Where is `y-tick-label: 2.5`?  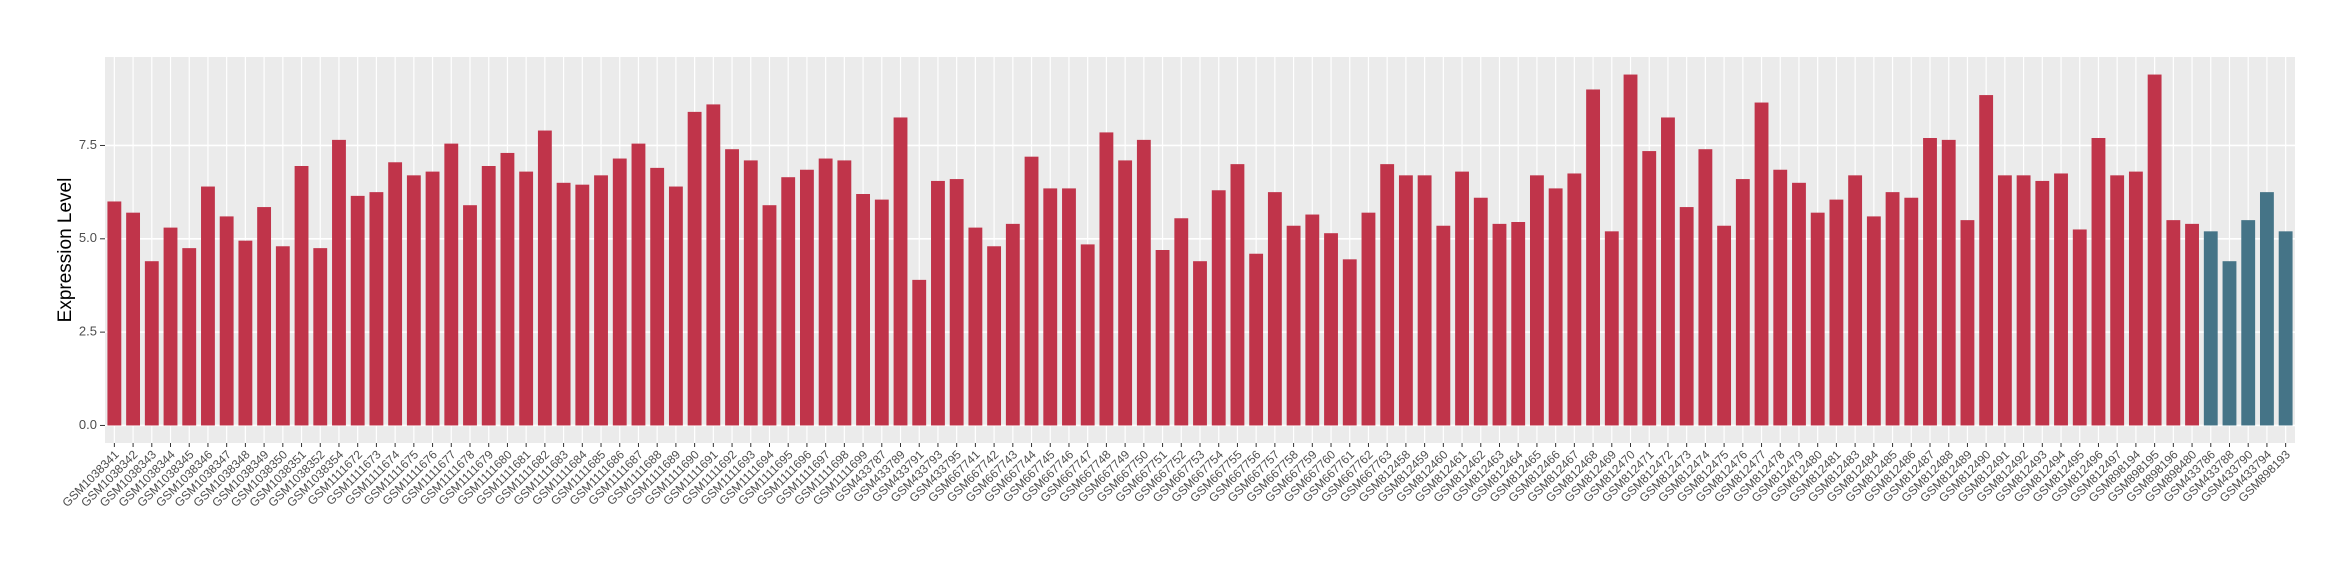
y-tick-label: 2.5 is located at coordinates (88, 331).